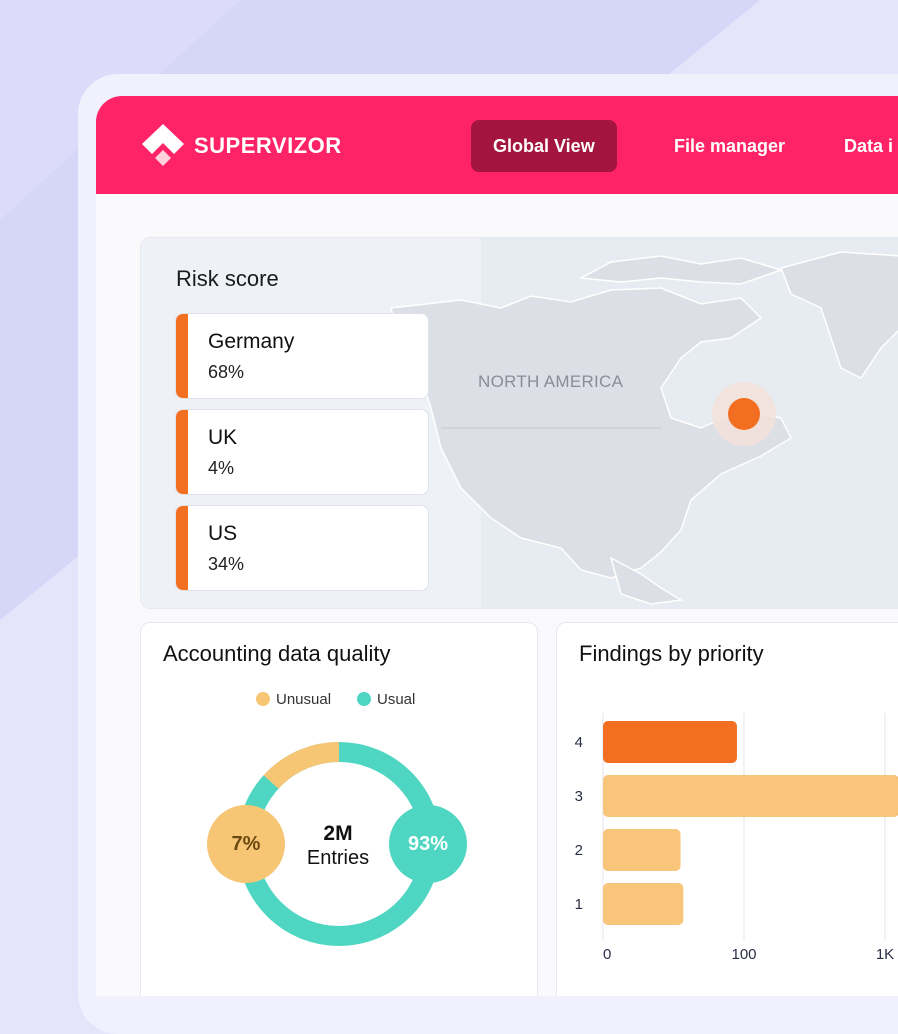 This screenshot has height=1034, width=898. I want to click on risk-location-marker, so click(744, 414).